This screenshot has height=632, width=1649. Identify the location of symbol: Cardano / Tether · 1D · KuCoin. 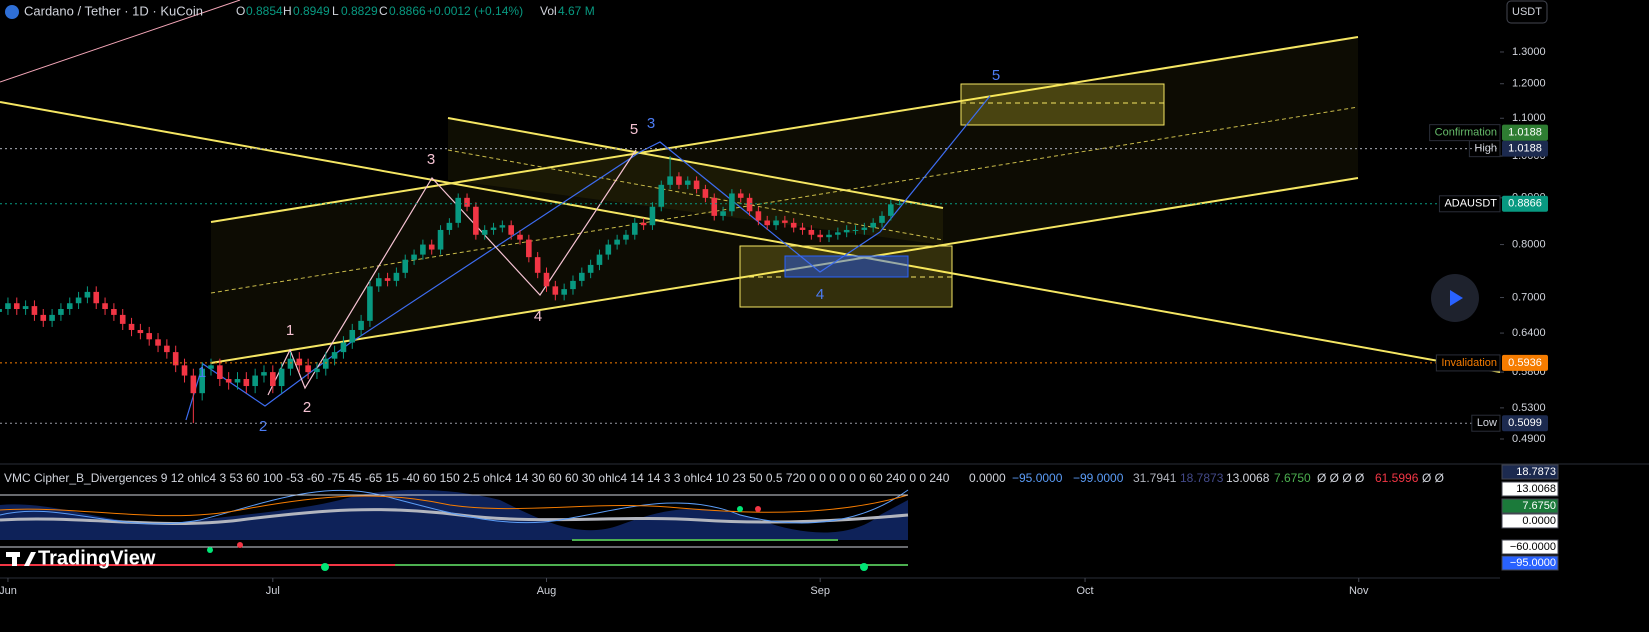
(113, 10).